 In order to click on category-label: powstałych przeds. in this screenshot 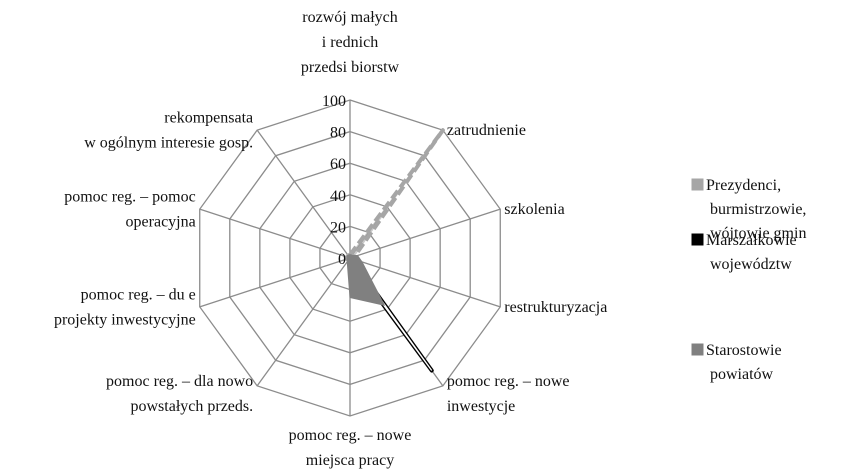, I will do `click(191, 406)`.